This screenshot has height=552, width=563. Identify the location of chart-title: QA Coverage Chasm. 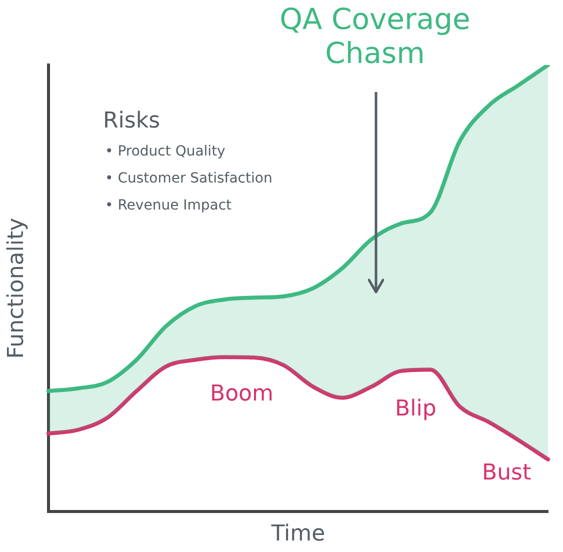
(375, 36).